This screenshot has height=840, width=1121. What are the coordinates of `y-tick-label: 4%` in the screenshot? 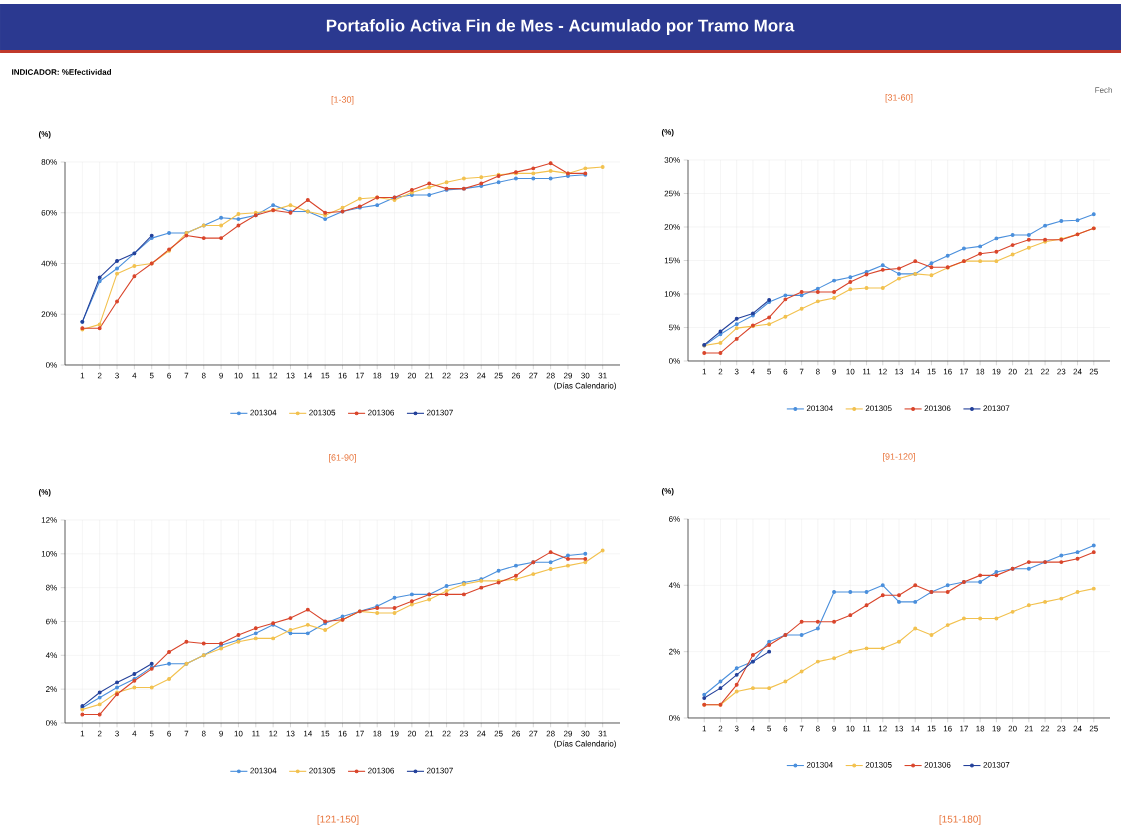 It's located at (51, 655).